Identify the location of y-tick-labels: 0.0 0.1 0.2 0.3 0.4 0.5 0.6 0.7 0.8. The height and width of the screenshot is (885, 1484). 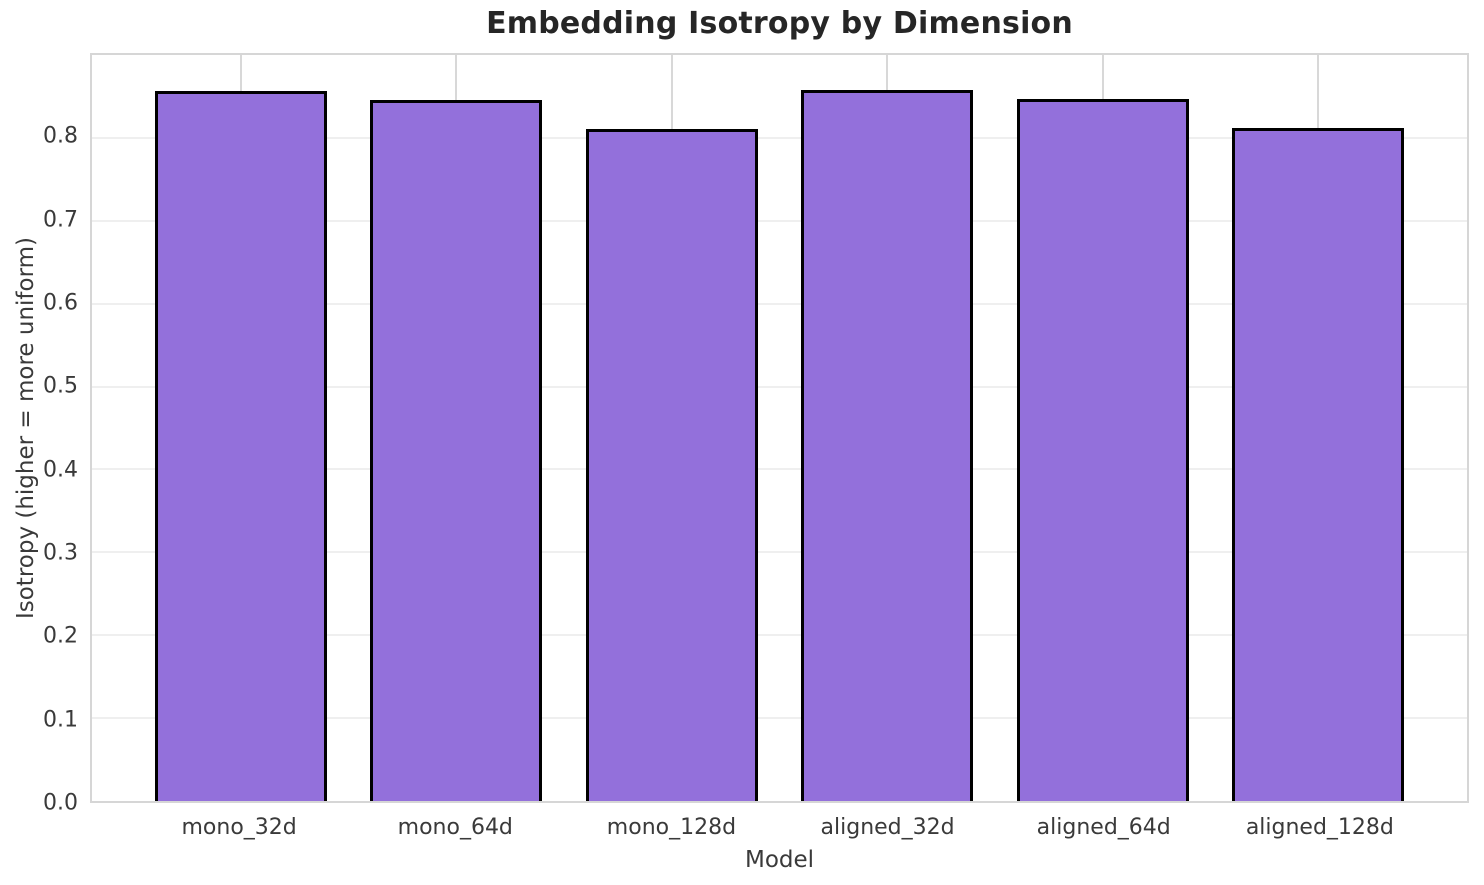
(39, 434).